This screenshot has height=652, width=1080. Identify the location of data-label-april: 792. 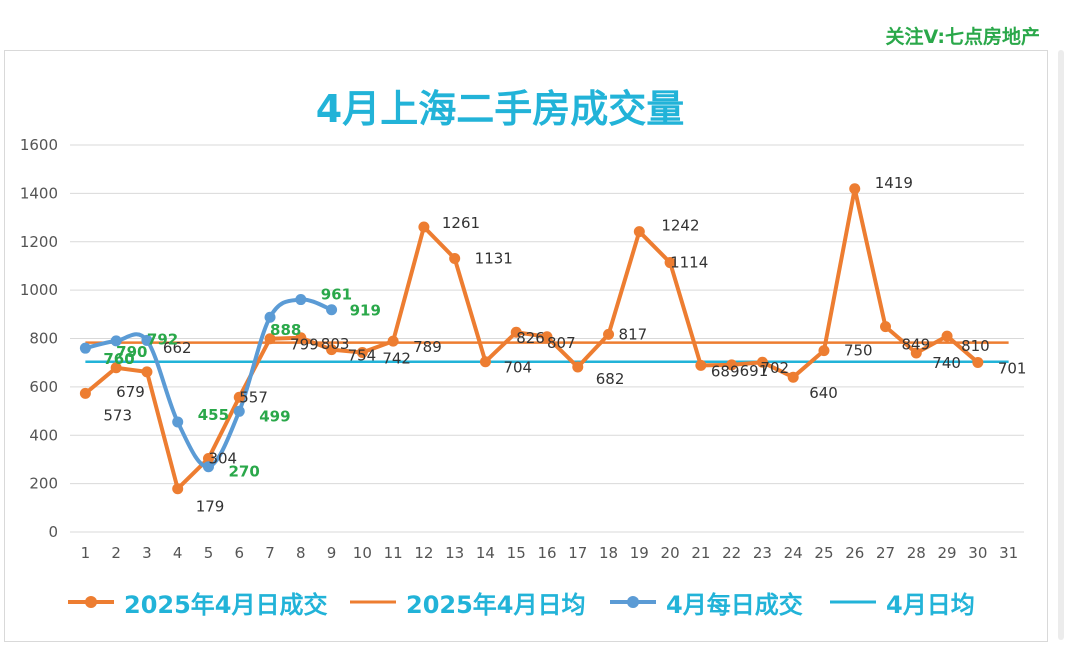
(162, 339).